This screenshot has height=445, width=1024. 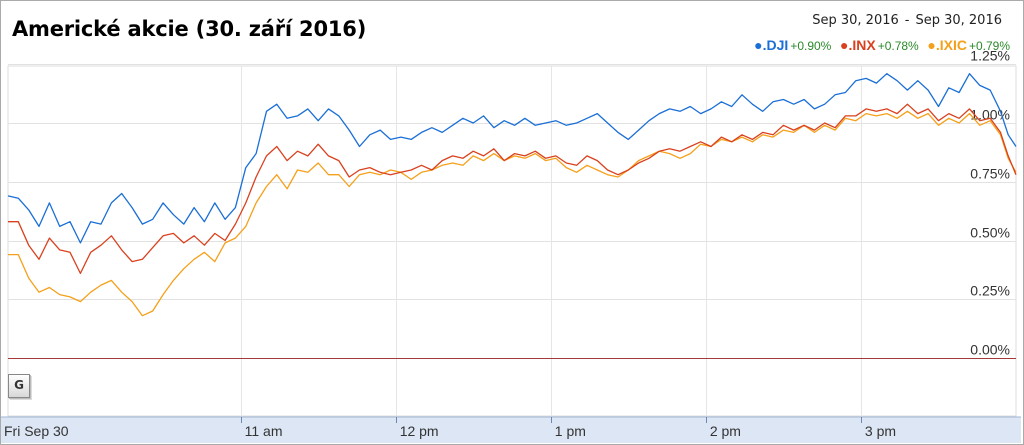 I want to click on y-tick-label: 0.75%, so click(x=990, y=174).